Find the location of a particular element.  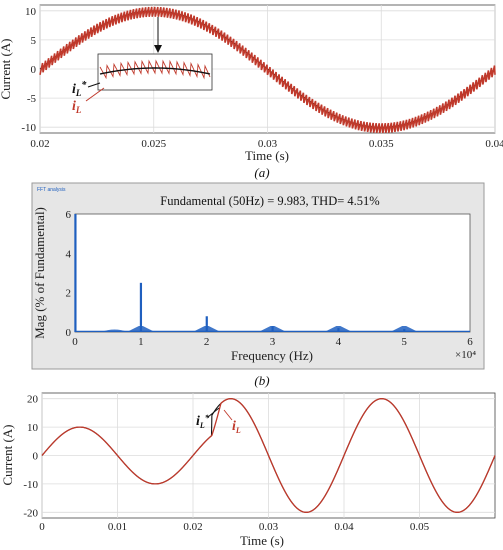

x-tick-label-b: 5 is located at coordinates (404, 342).